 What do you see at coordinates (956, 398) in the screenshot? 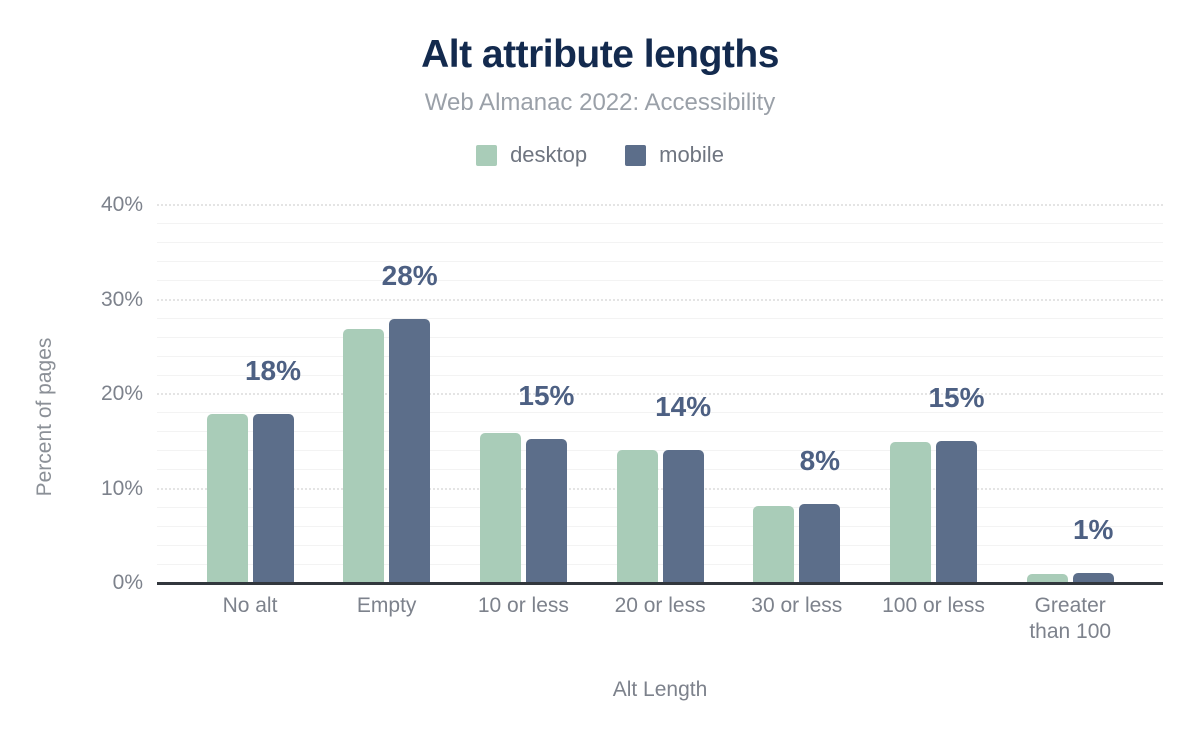
I see `data-label-100-or-less: 15%` at bounding box center [956, 398].